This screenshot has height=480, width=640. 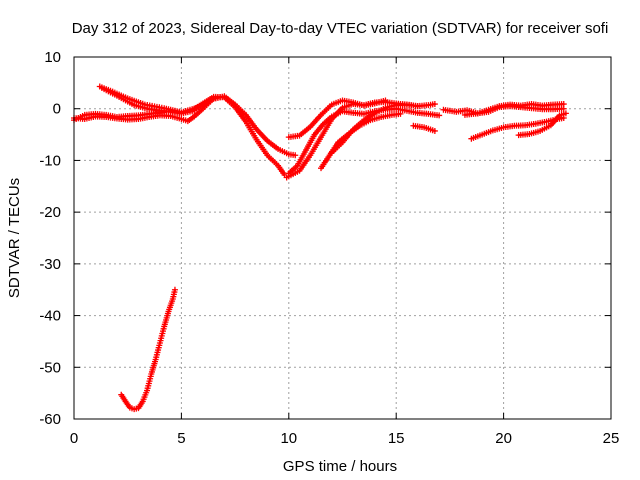 I want to click on x-tick-label: 10, so click(x=288, y=438).